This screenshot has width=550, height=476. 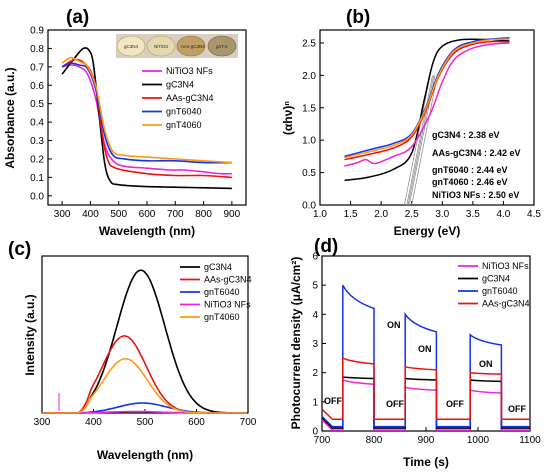 I want to click on b-xtick-label-1: 1.5, so click(x=351, y=214).